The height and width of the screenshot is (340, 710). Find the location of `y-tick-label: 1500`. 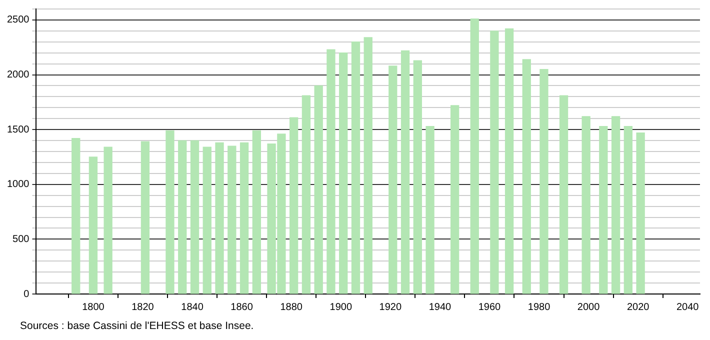

y-tick-label: 1500 is located at coordinates (18, 130).